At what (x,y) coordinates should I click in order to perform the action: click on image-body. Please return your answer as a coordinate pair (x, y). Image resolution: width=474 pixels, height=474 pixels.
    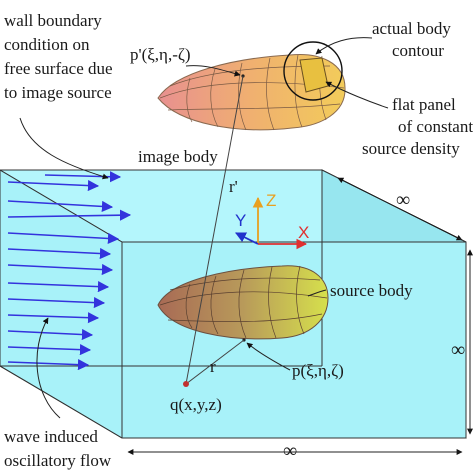
    Looking at the image, I should click on (251, 86).